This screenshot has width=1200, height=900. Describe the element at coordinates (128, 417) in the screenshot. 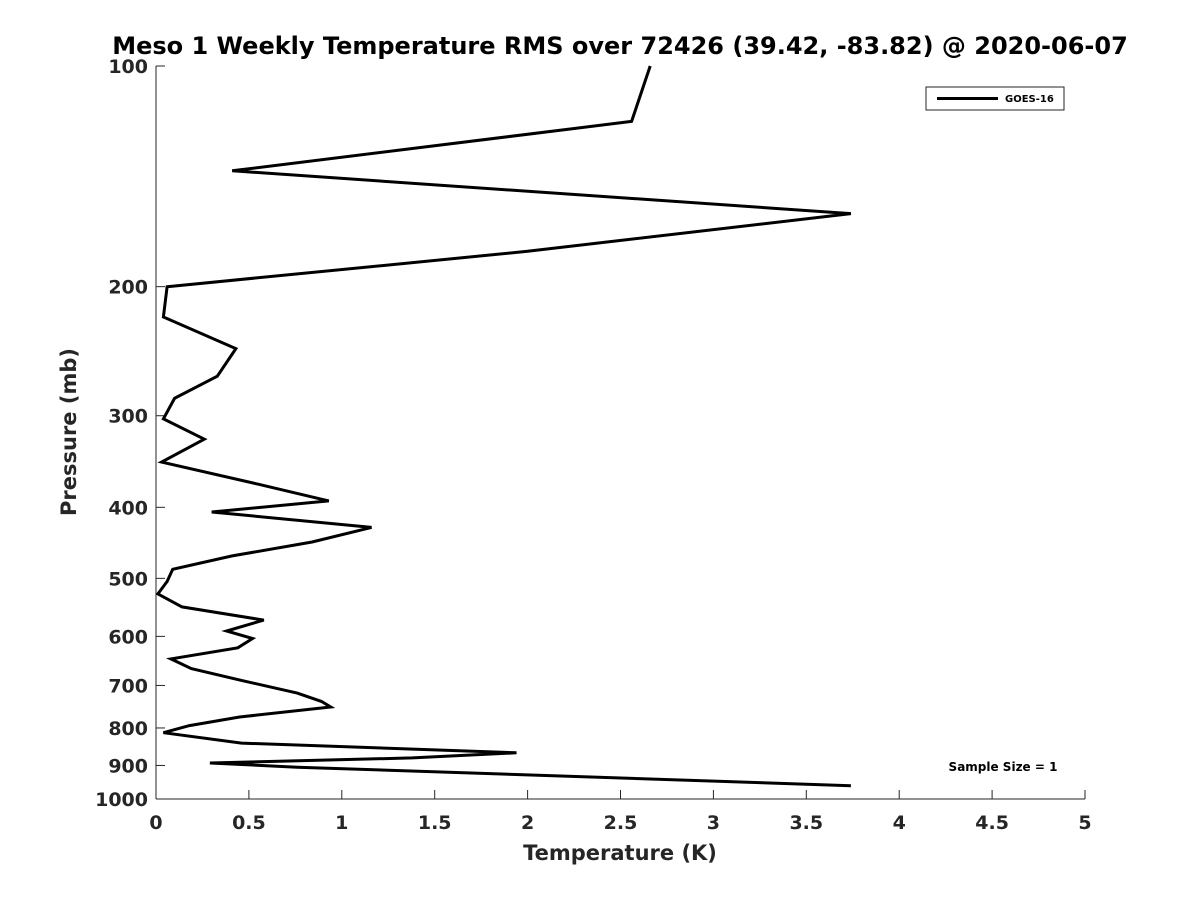

I see `y-tick-label: 300` at that location.